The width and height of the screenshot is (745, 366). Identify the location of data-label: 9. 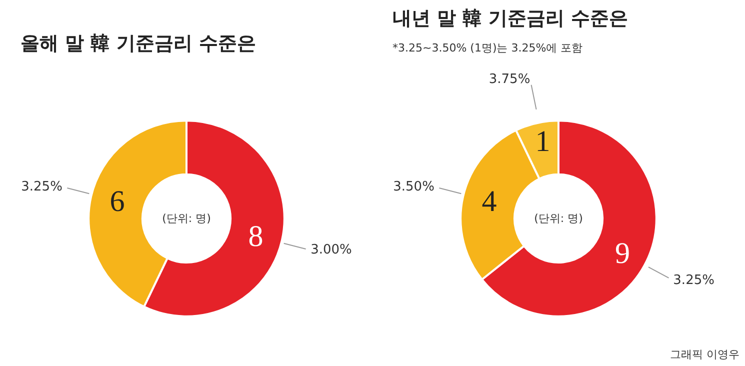
(622, 253).